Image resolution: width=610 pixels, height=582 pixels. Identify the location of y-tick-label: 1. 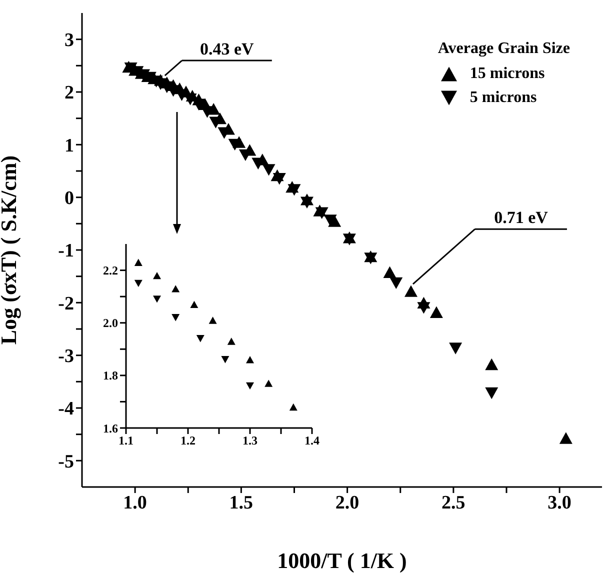
(69, 145).